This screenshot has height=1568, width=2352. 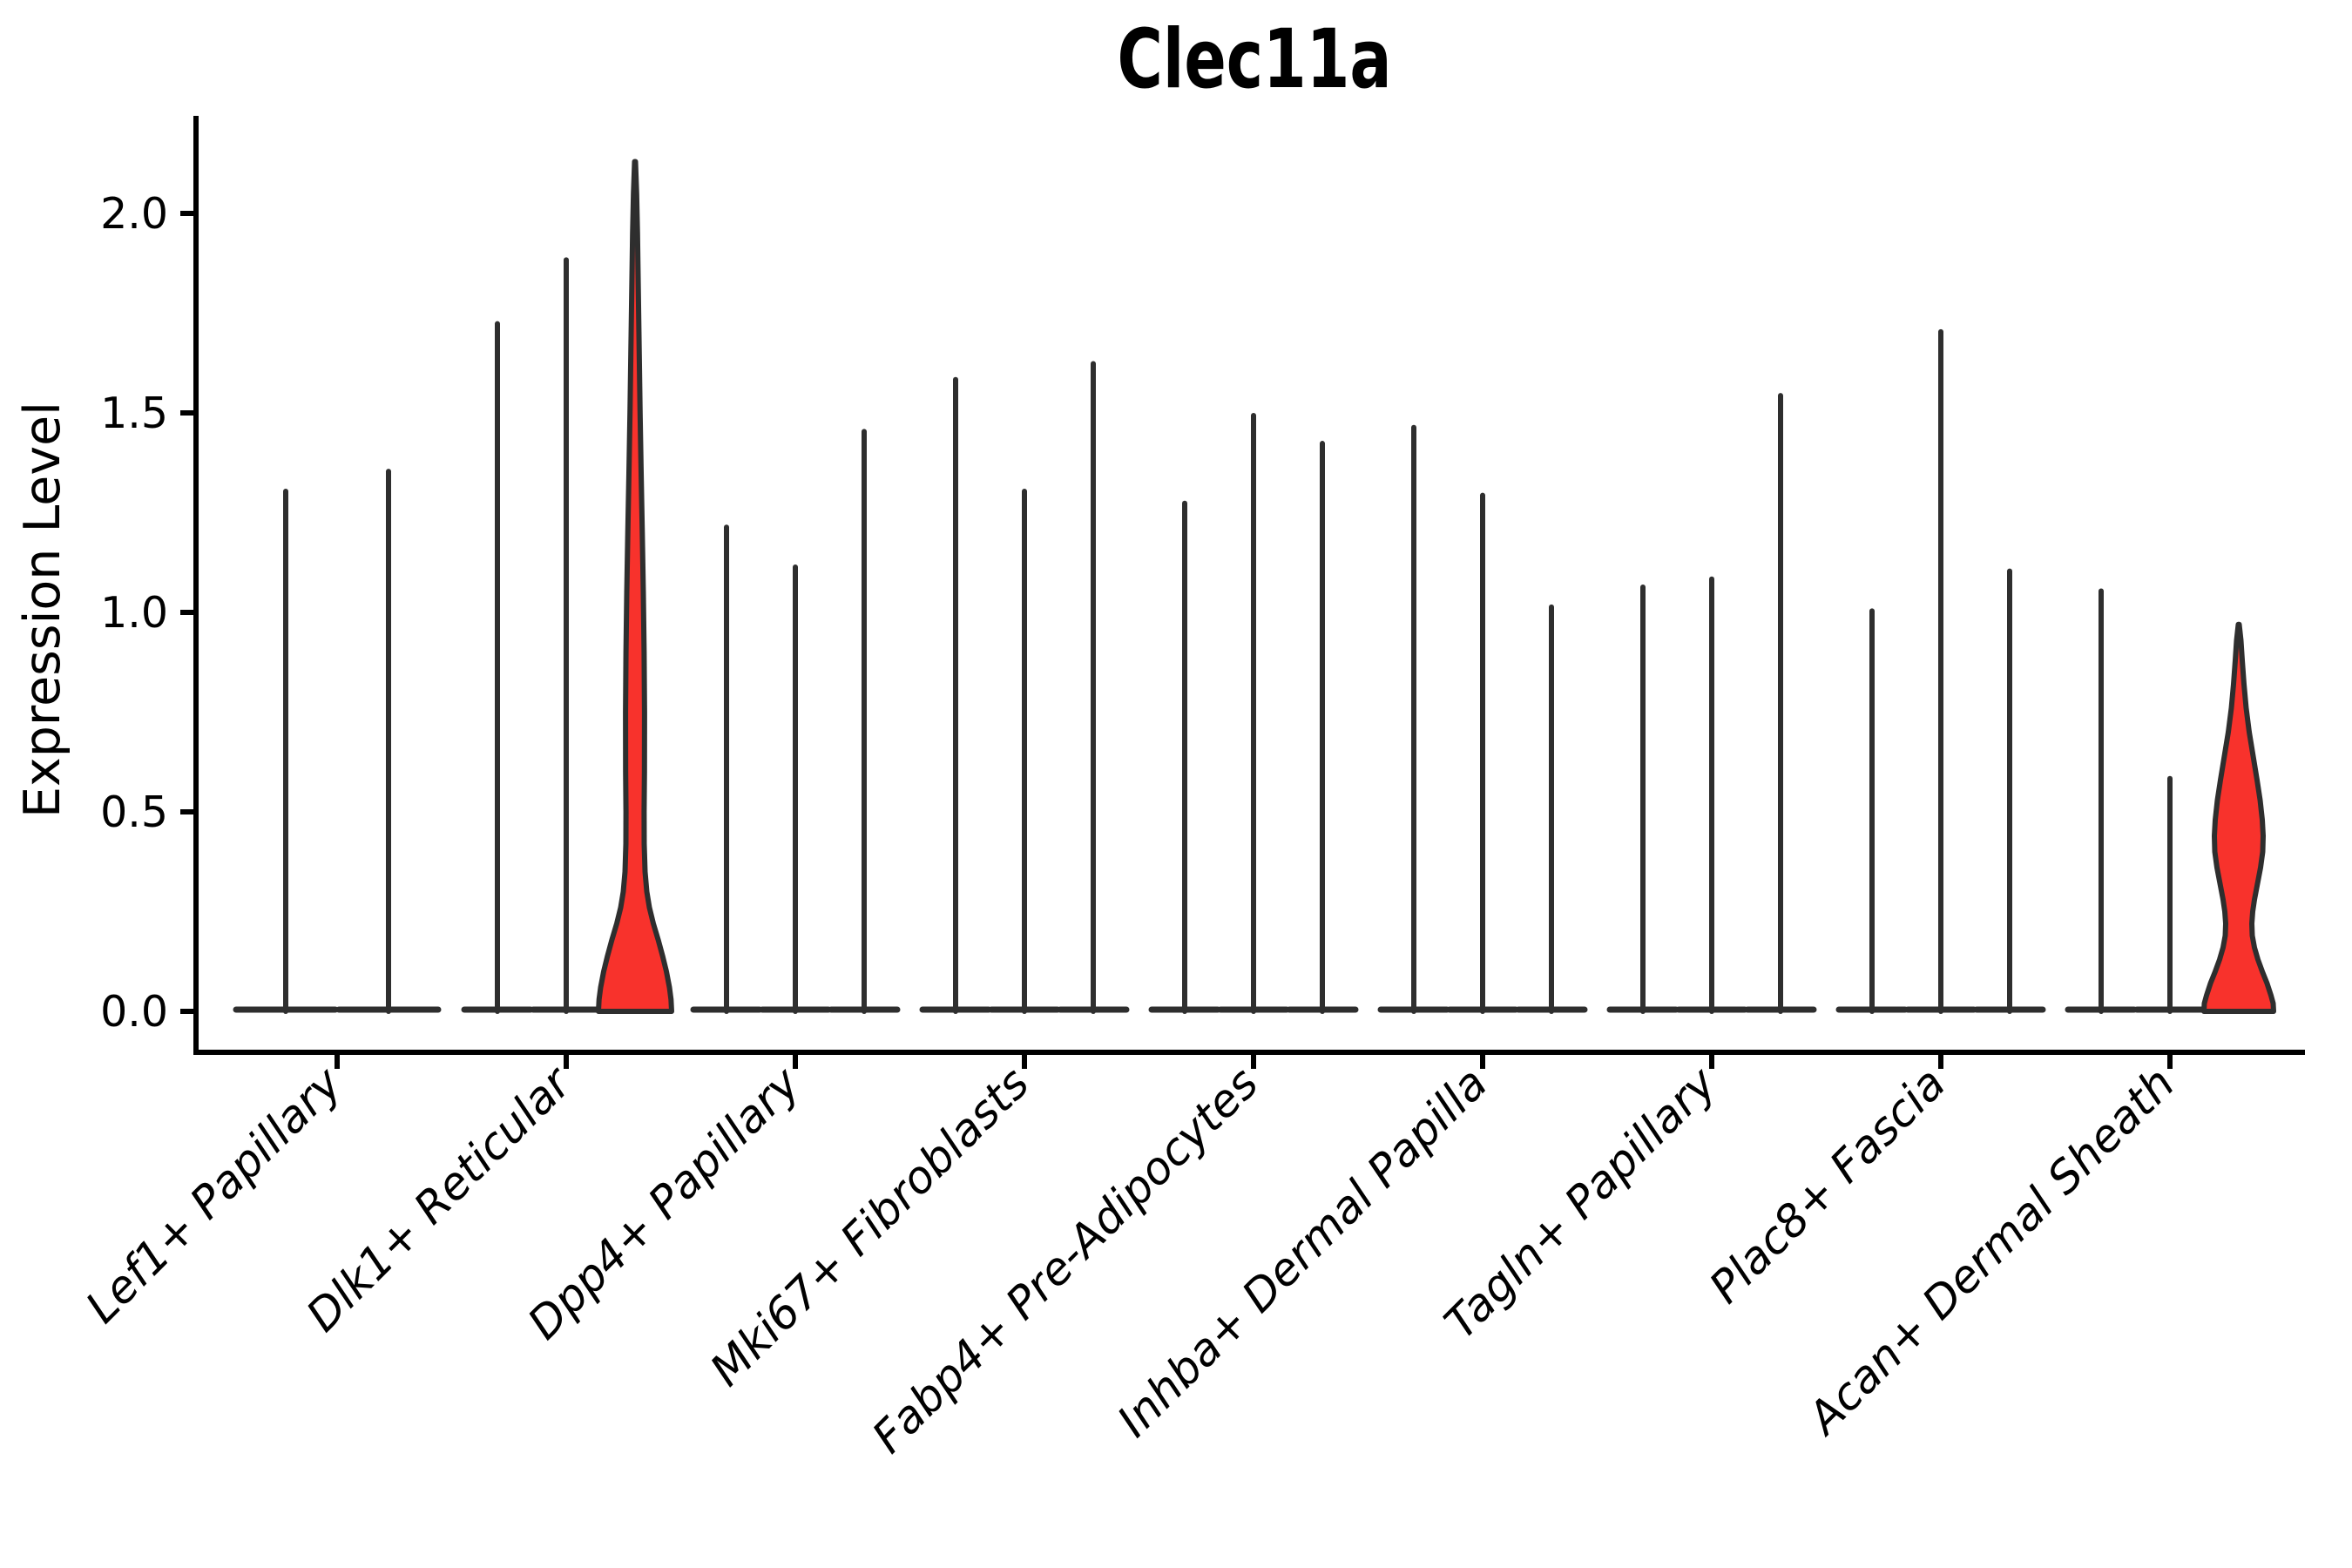 What do you see at coordinates (134, 613) in the screenshot?
I see `y-tick-label: 1.0` at bounding box center [134, 613].